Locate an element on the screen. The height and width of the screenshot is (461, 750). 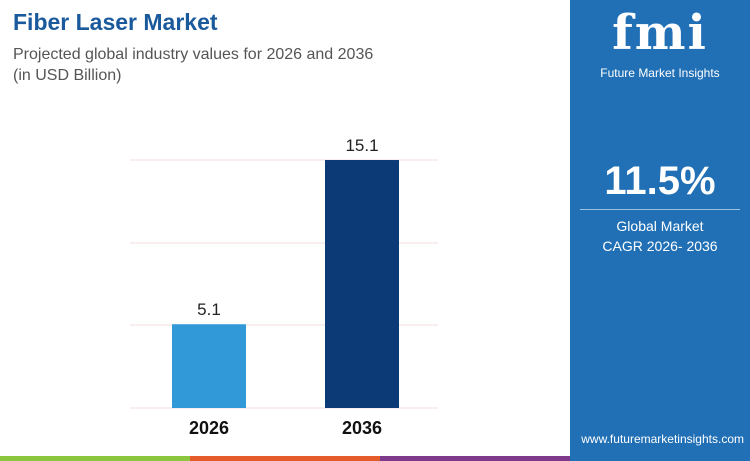
website-link: www.futuremarketinsights.com is located at coordinates (662, 439).